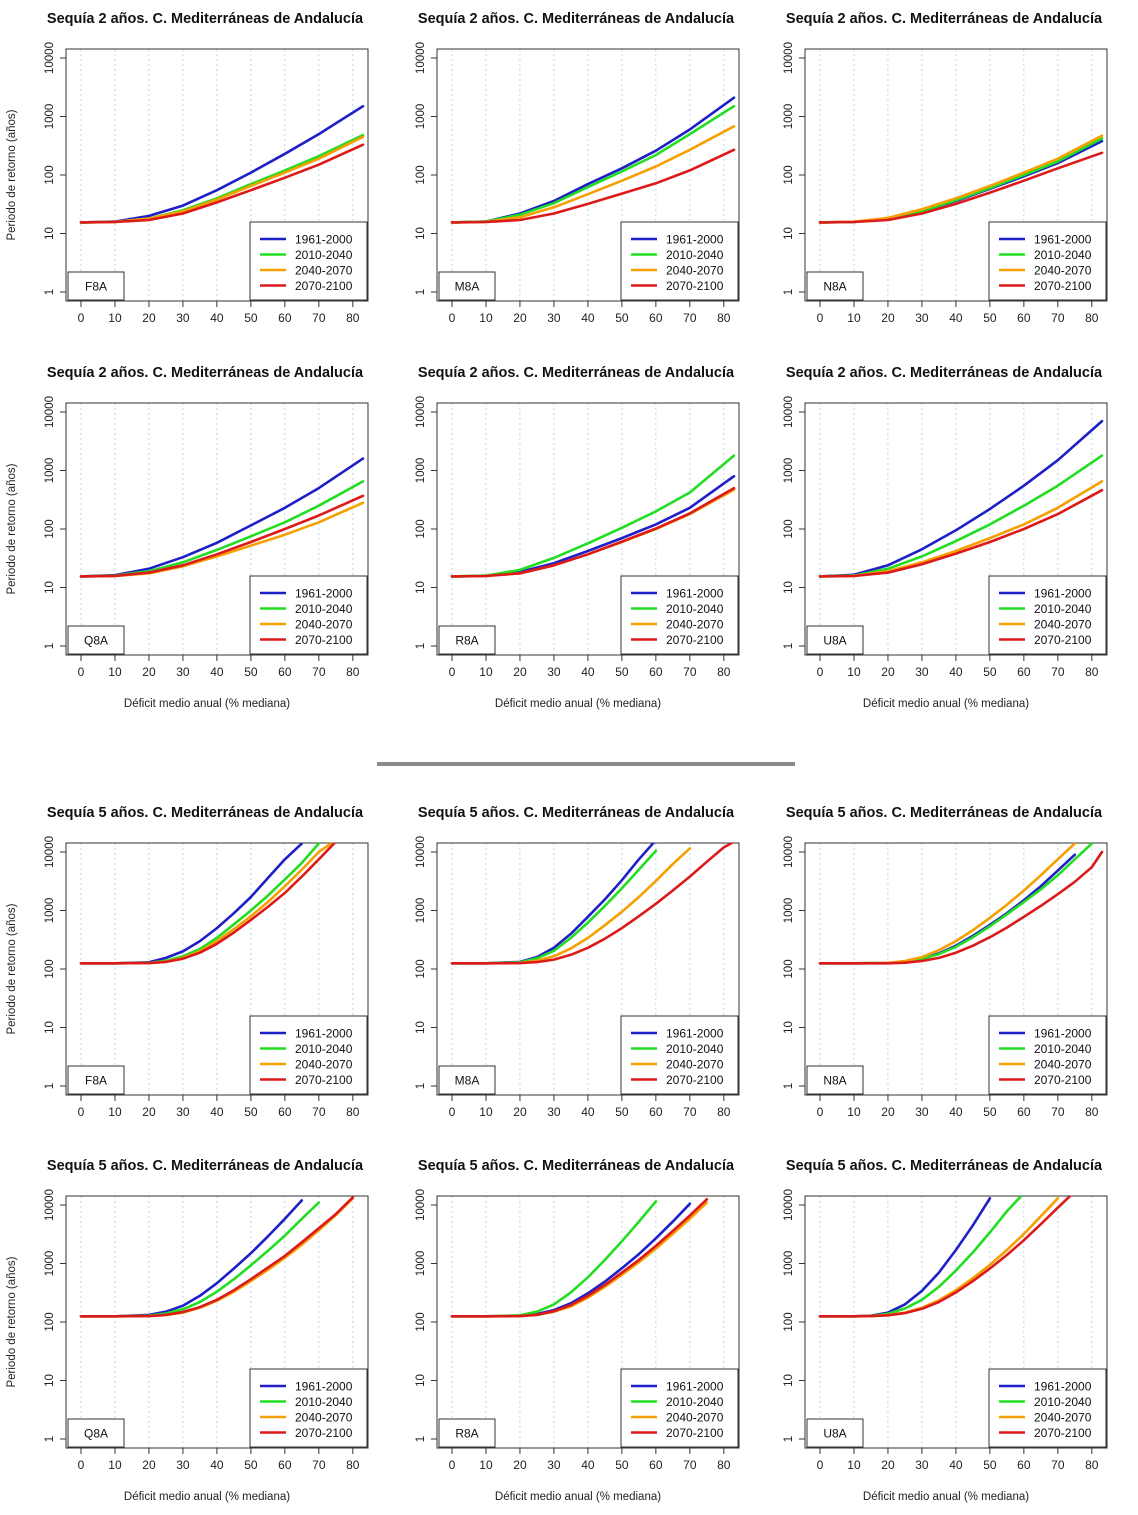 The image size is (1138, 1515). What do you see at coordinates (81, 672) in the screenshot?
I see `x-tick-label: 0` at bounding box center [81, 672].